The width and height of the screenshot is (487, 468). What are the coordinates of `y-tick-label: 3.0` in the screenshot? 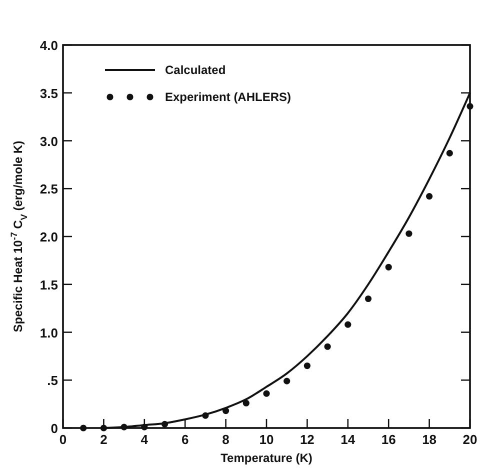 It's located at (49, 141).